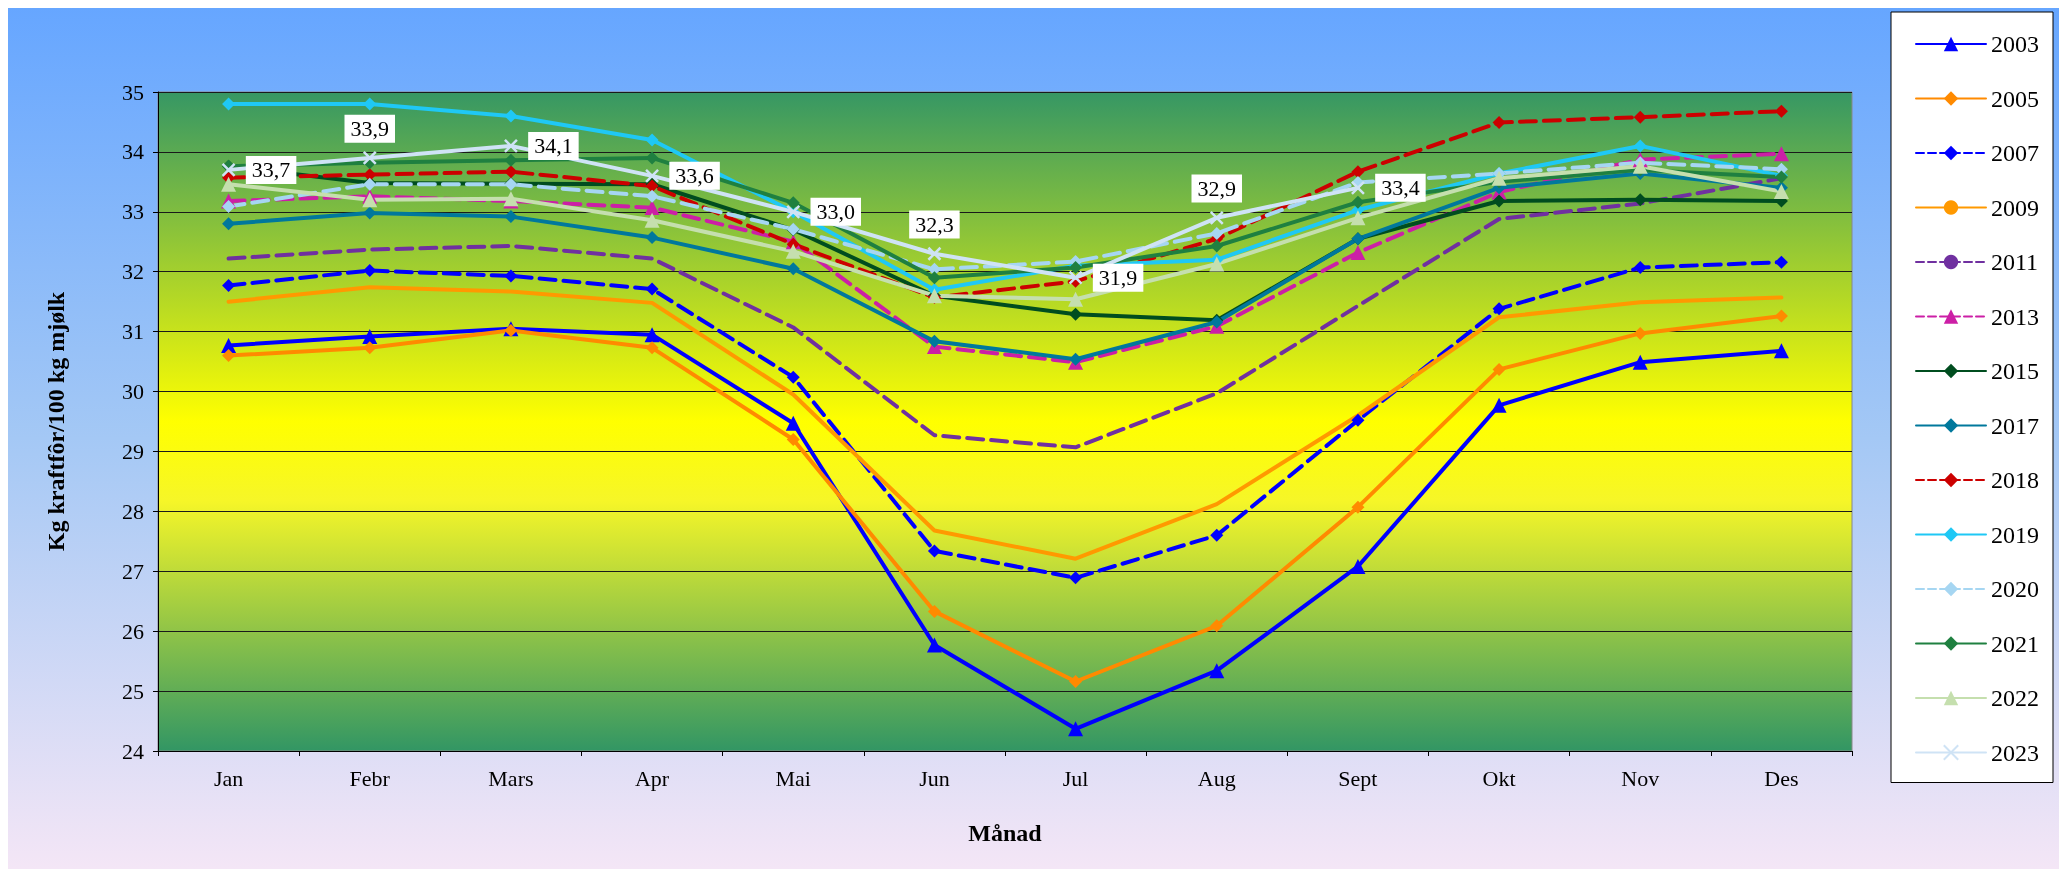  Describe the element at coordinates (133, 511) in the screenshot. I see `y-tick-label: 28` at that location.